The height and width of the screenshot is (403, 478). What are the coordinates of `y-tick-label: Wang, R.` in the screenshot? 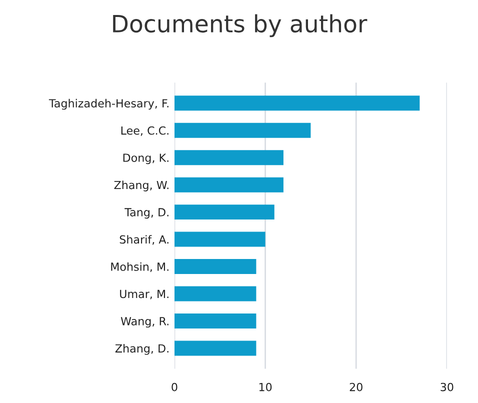 It's located at (144, 322).